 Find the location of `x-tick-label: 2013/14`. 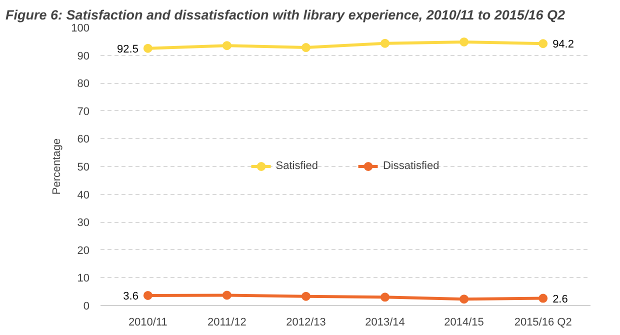

x-tick-label: 2013/14 is located at coordinates (385, 322).